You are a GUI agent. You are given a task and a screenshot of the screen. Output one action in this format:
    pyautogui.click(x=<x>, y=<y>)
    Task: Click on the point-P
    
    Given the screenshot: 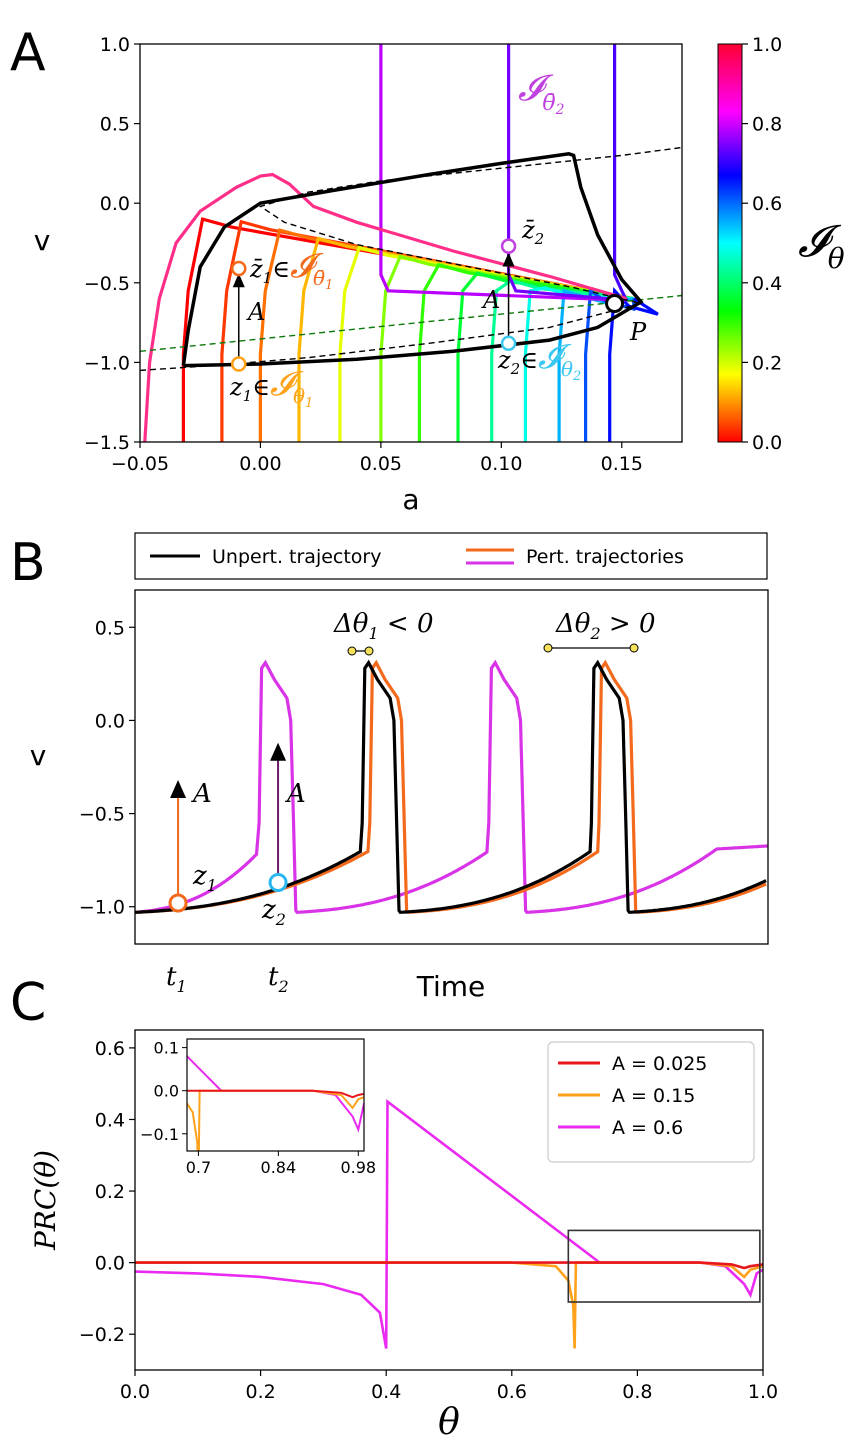 What is the action you would take?
    pyautogui.click(x=615, y=303)
    